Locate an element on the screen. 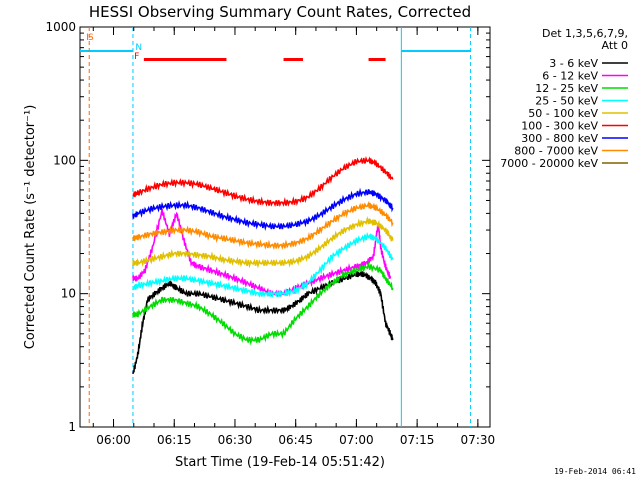  legend-entry: 25 - 50 keV is located at coordinates (566, 101).